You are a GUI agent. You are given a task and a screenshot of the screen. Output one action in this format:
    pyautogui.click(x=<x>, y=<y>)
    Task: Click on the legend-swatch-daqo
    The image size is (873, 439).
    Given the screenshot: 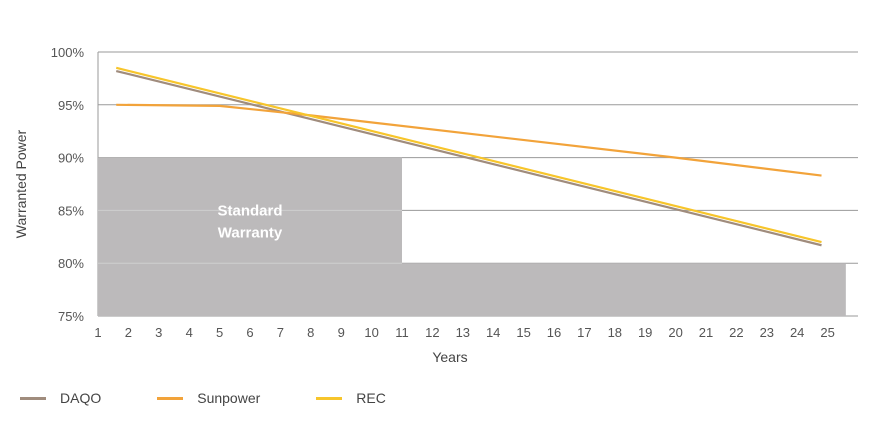 What is the action you would take?
    pyautogui.click(x=33, y=398)
    